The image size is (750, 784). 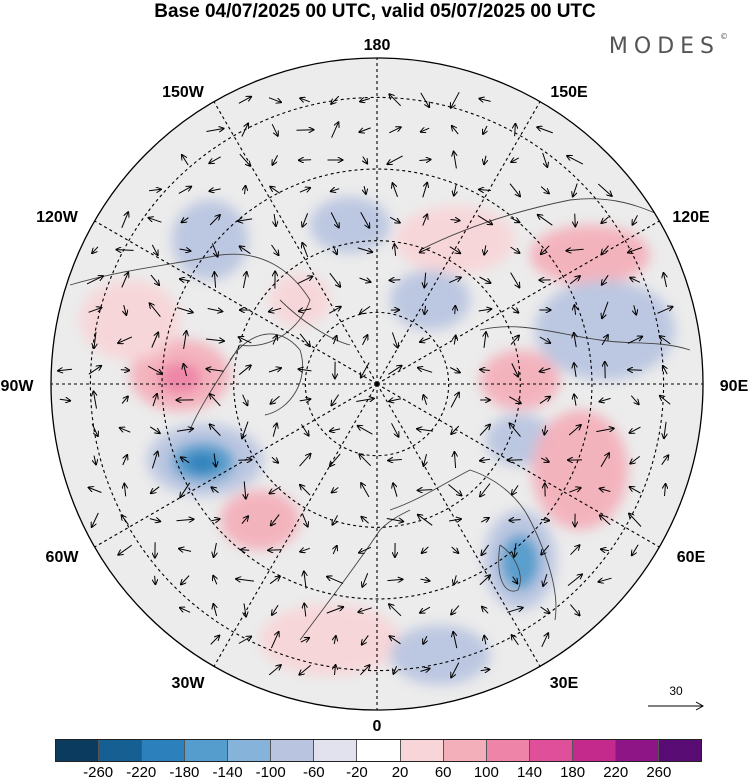 What do you see at coordinates (377, 45) in the screenshot?
I see `lon-label-180: 180` at bounding box center [377, 45].